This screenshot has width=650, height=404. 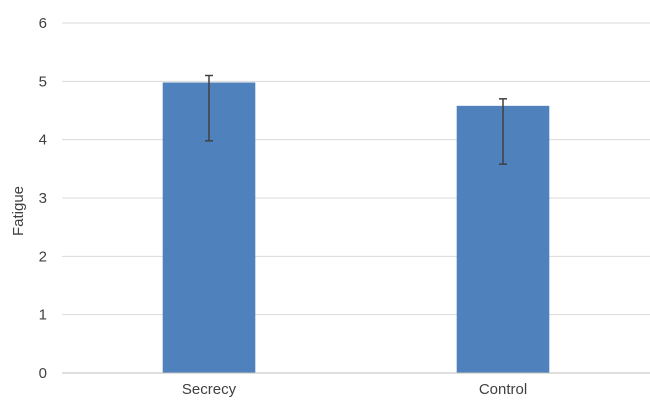 I want to click on y-tick-label: 5, so click(x=43, y=81).